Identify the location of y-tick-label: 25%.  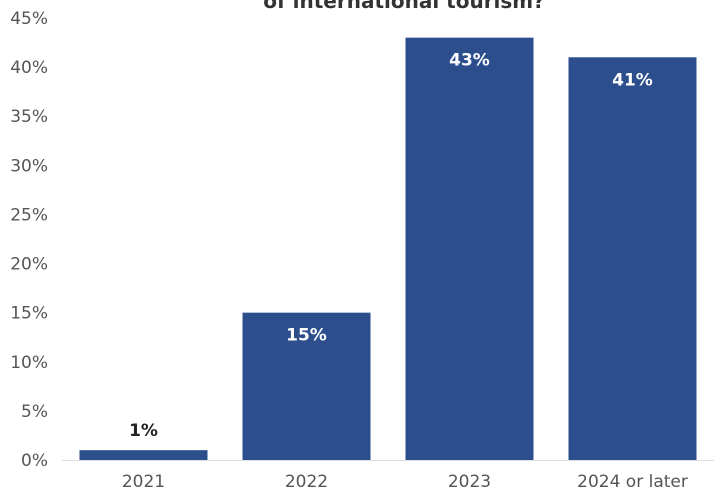
(29, 215).